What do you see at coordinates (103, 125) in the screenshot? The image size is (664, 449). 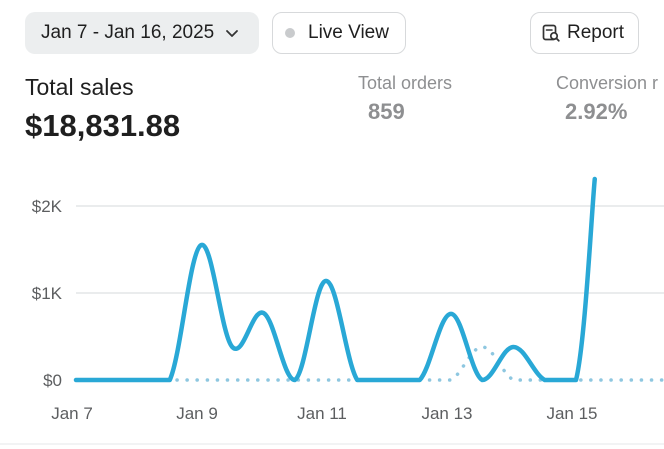 I see `total-sales-value: $18,831.88` at bounding box center [103, 125].